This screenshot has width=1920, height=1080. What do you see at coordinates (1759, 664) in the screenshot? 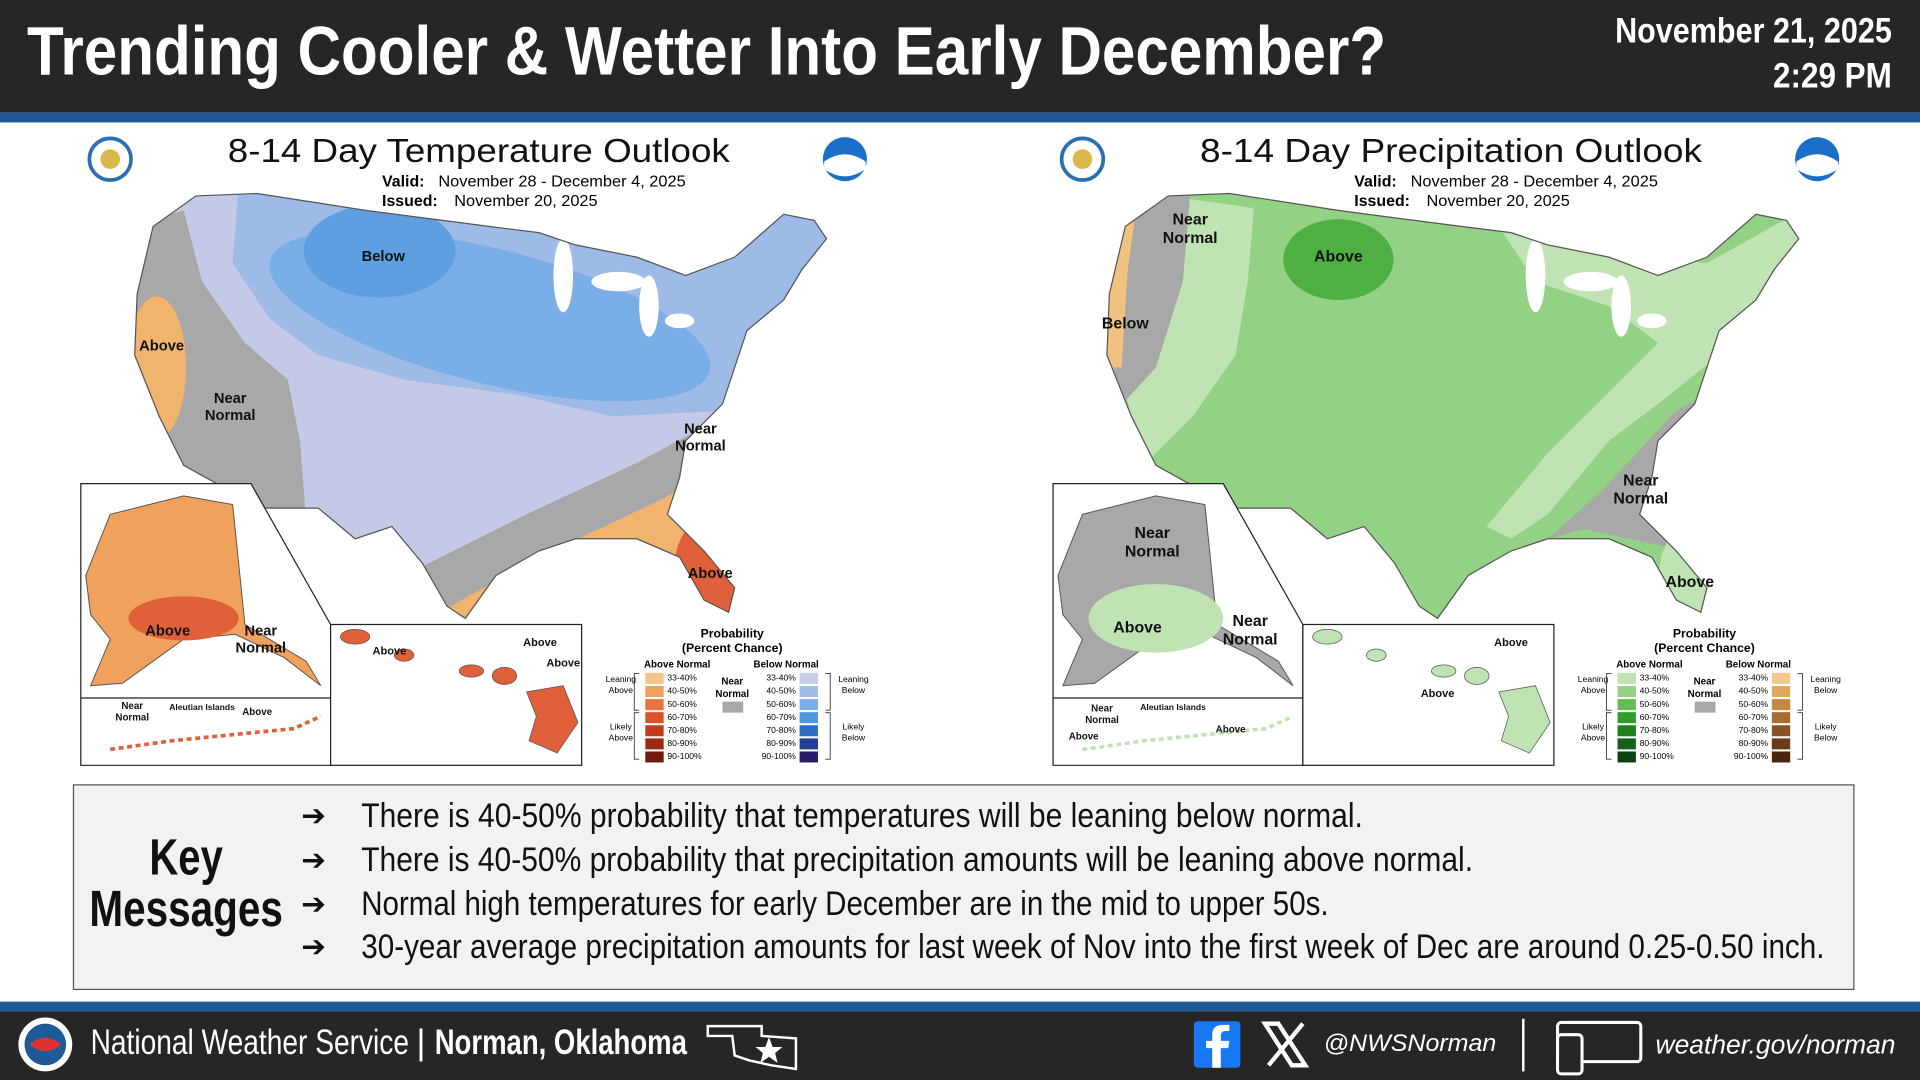
I see `legend-below-head: Below Normal` at bounding box center [1759, 664].